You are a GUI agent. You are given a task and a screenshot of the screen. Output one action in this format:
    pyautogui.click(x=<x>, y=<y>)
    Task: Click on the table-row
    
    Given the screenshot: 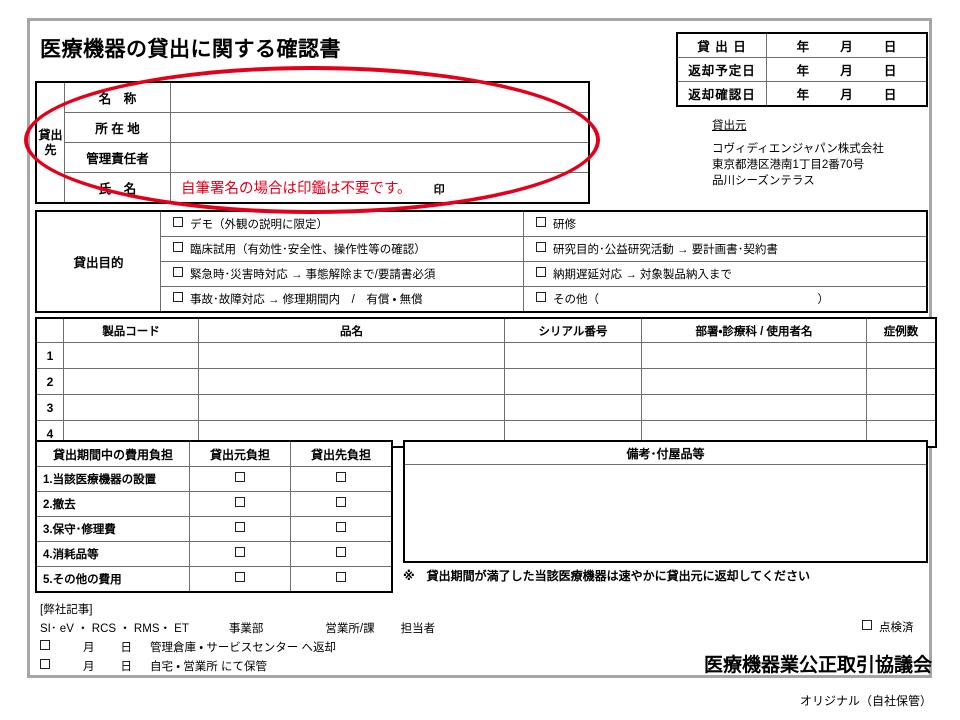 What is the action you would take?
    pyautogui.click(x=665, y=513)
    